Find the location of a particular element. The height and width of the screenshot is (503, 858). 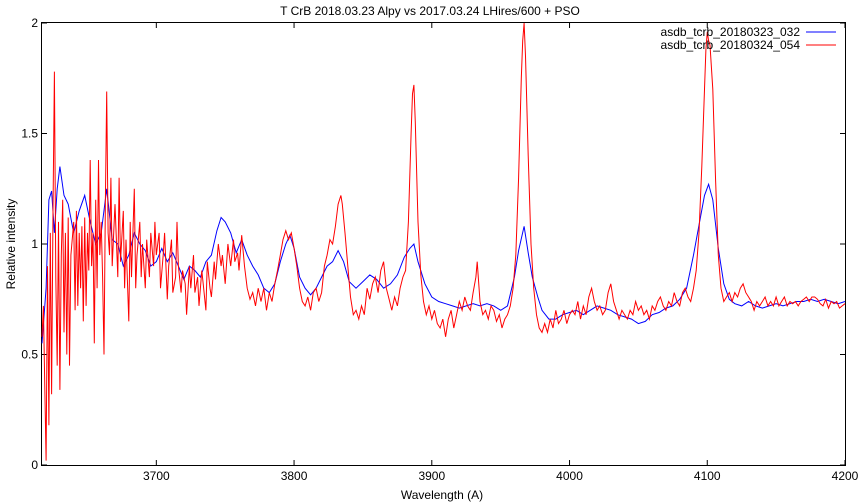

x-tick-label: 3900 is located at coordinates (431, 476).